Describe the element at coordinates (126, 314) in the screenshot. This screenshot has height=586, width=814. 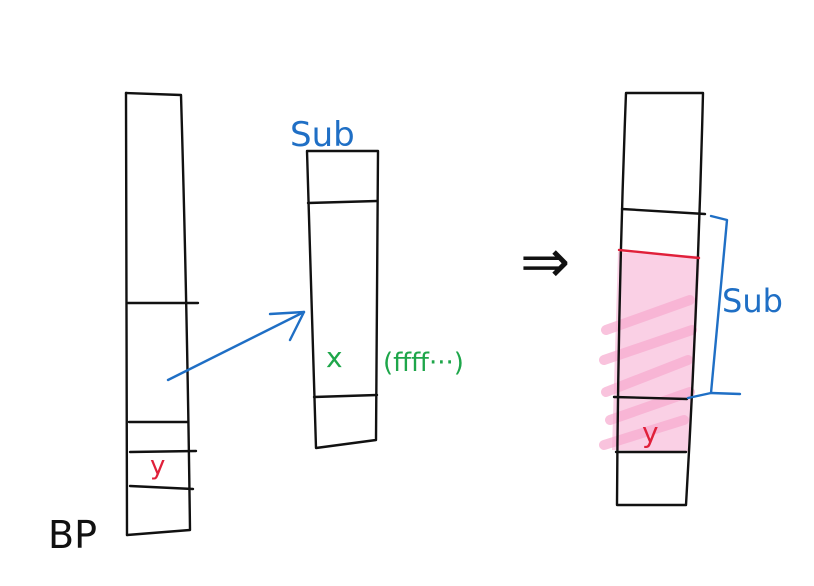
I see `bp-stack-left-edge` at that location.